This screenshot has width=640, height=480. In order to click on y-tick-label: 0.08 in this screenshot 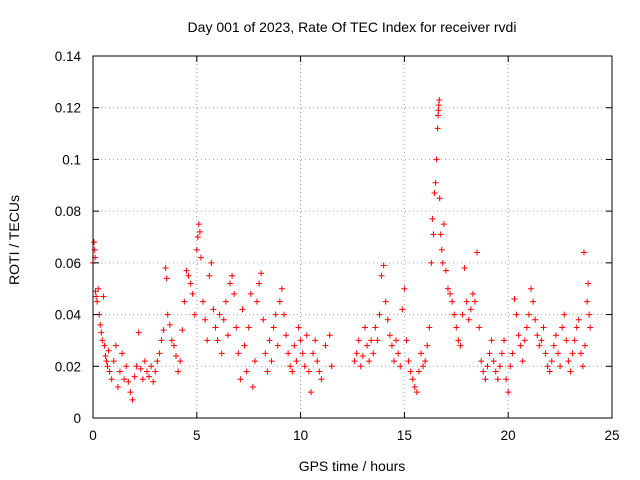, I will do `click(68, 211)`.